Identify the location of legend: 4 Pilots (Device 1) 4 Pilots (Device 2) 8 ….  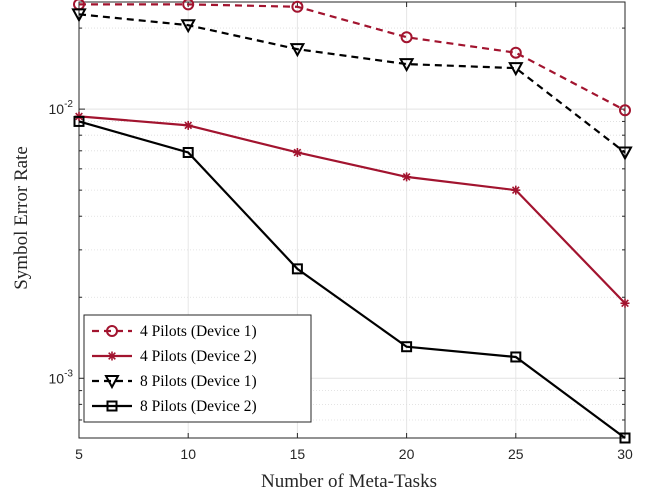
(197, 368).